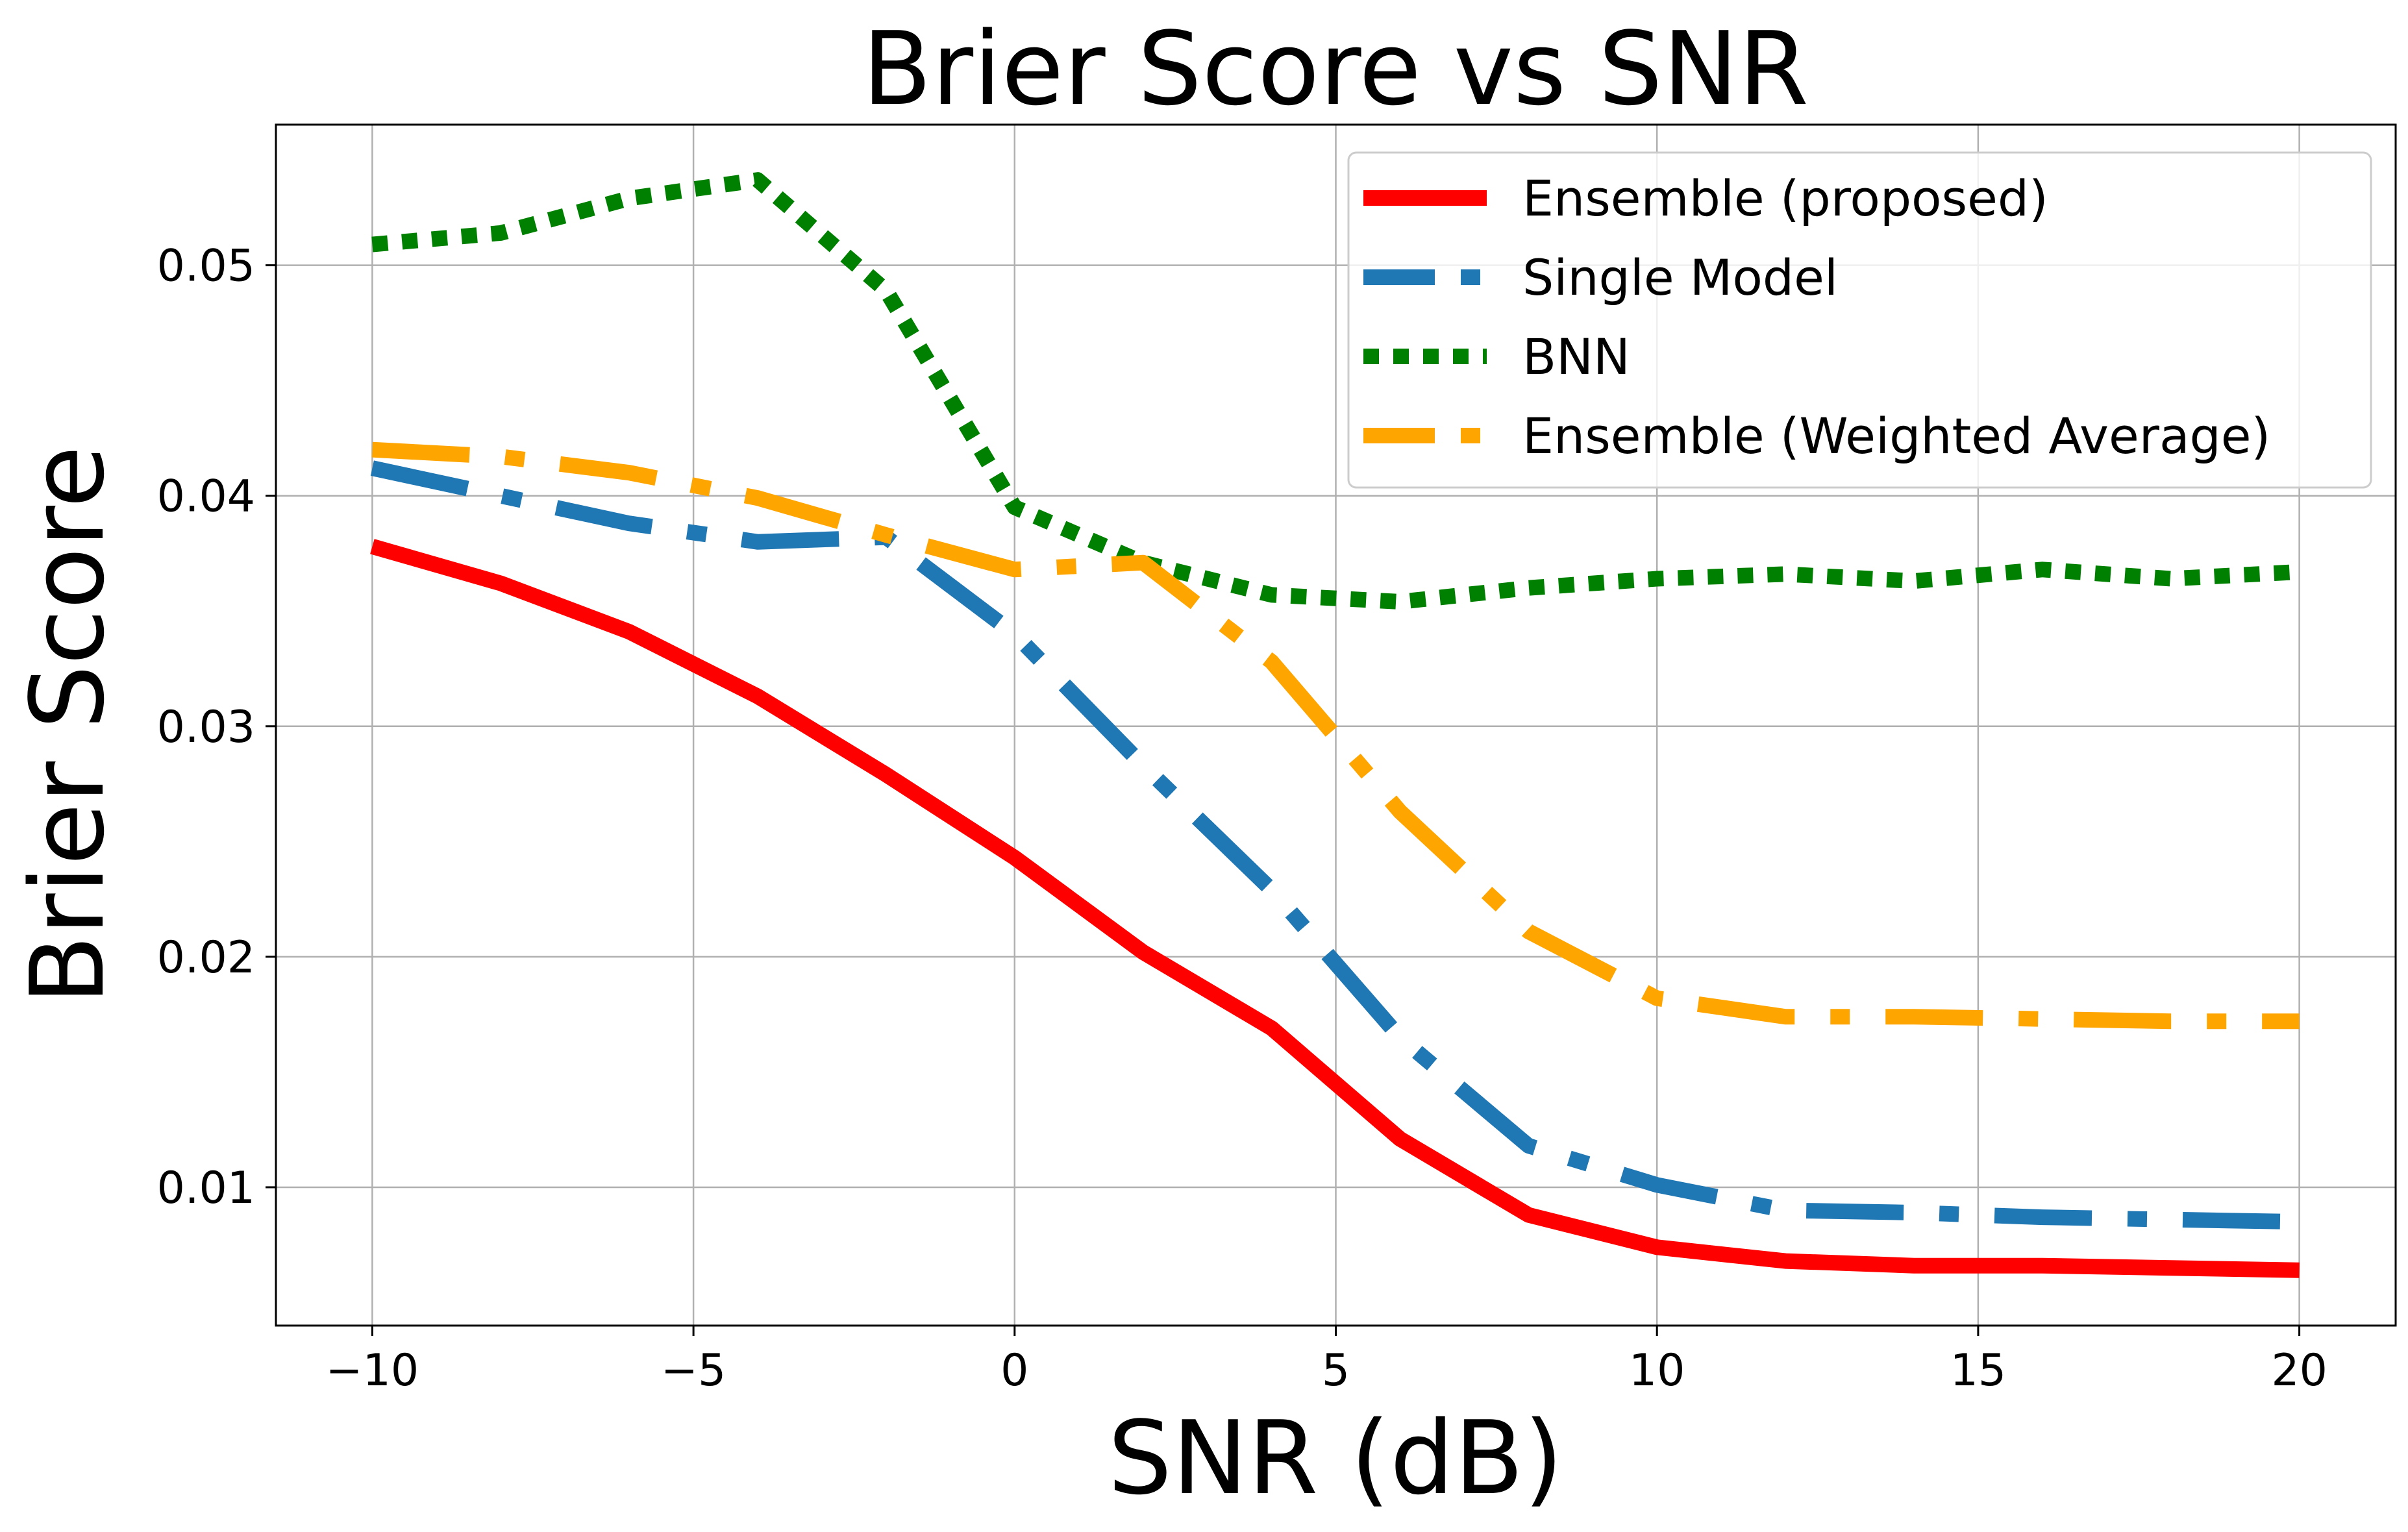  Describe the element at coordinates (1335, 69) in the screenshot. I see `chart-title: Brier Score vs SNR` at that location.